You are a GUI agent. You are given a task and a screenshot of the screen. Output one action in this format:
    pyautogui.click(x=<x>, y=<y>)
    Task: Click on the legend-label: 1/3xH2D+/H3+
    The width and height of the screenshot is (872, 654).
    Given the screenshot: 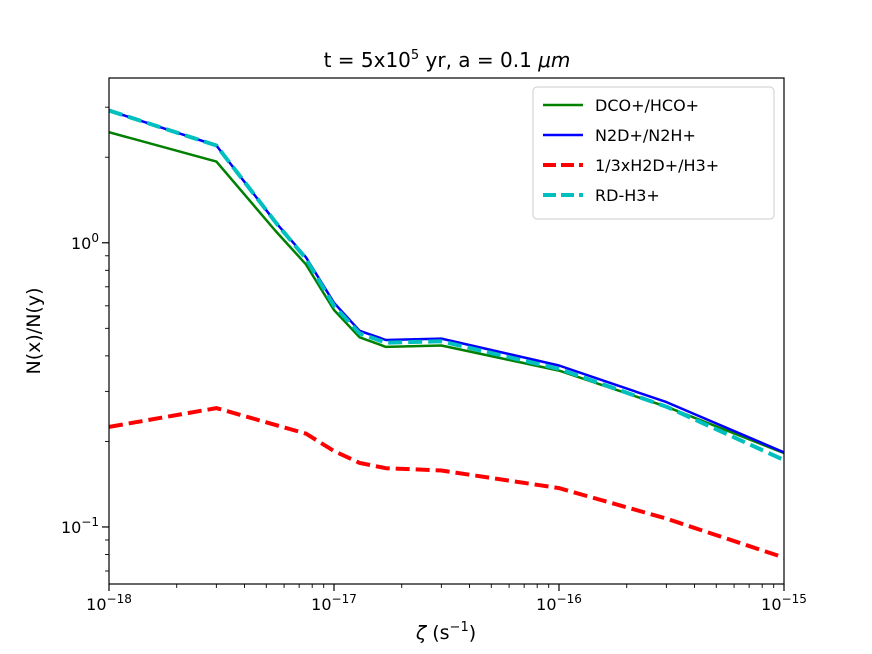 What is the action you would take?
    pyautogui.click(x=657, y=165)
    